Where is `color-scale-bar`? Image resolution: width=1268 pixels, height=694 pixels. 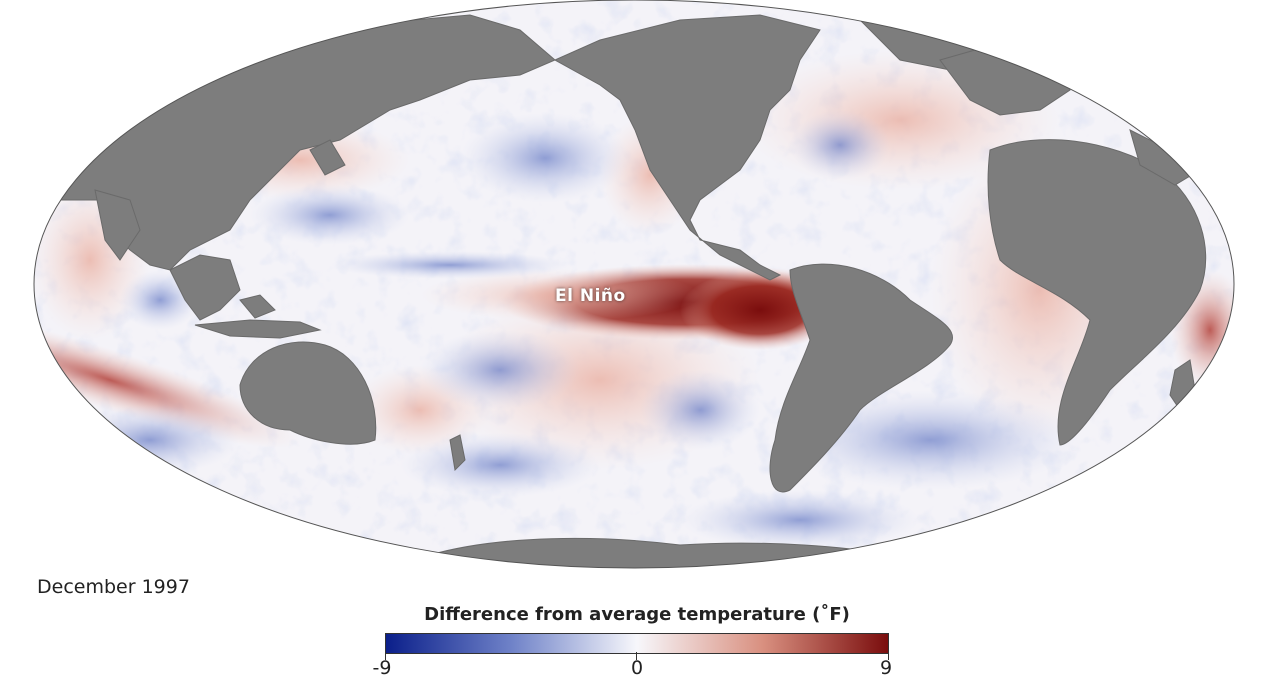
color-scale-bar is located at coordinates (637, 643).